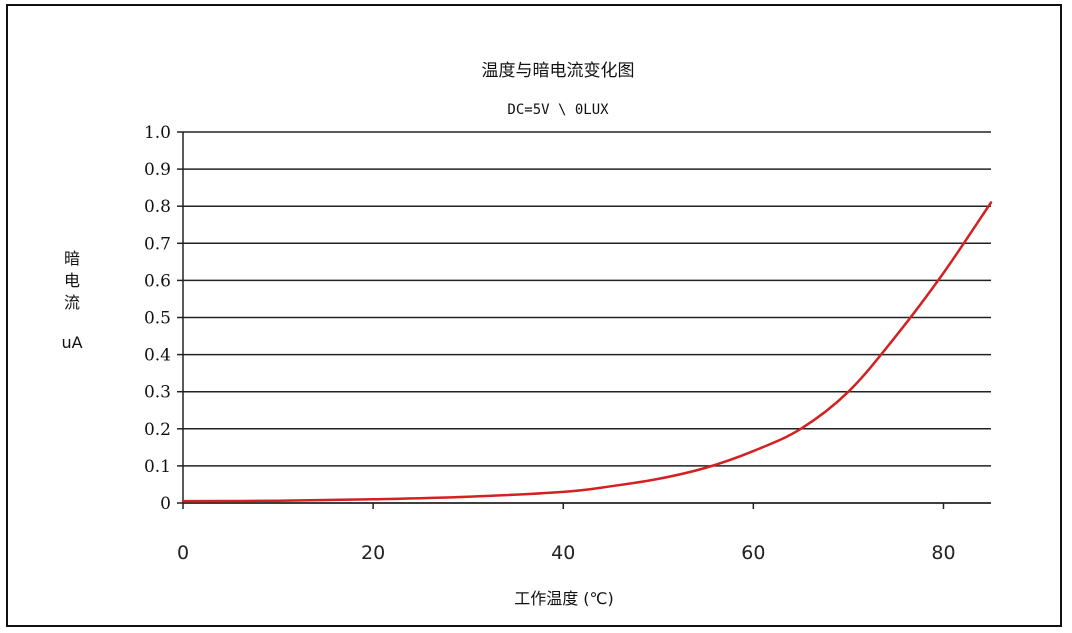  Describe the element at coordinates (157, 430) in the screenshot. I see `y-tick-label-2: 0.2` at that location.